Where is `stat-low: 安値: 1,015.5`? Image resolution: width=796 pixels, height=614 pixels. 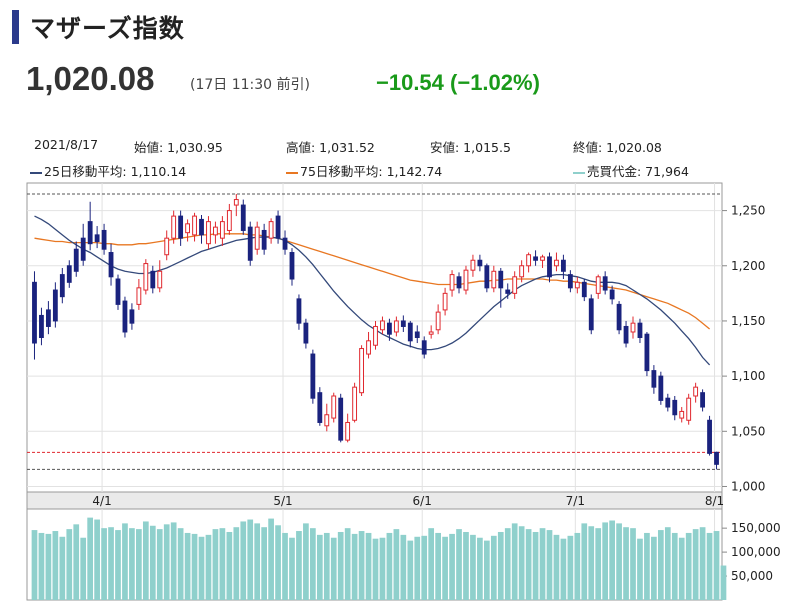 stat-low: 安値: 1,015.5 is located at coordinates (470, 147).